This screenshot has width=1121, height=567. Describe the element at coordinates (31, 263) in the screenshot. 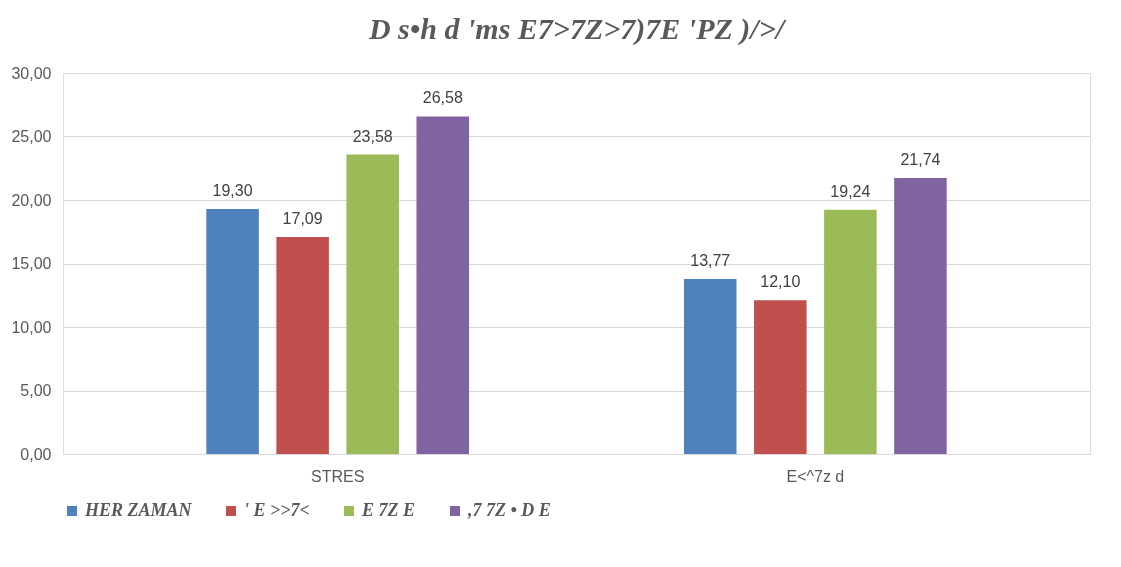

I see `y-tick-label: 15,00` at that location.